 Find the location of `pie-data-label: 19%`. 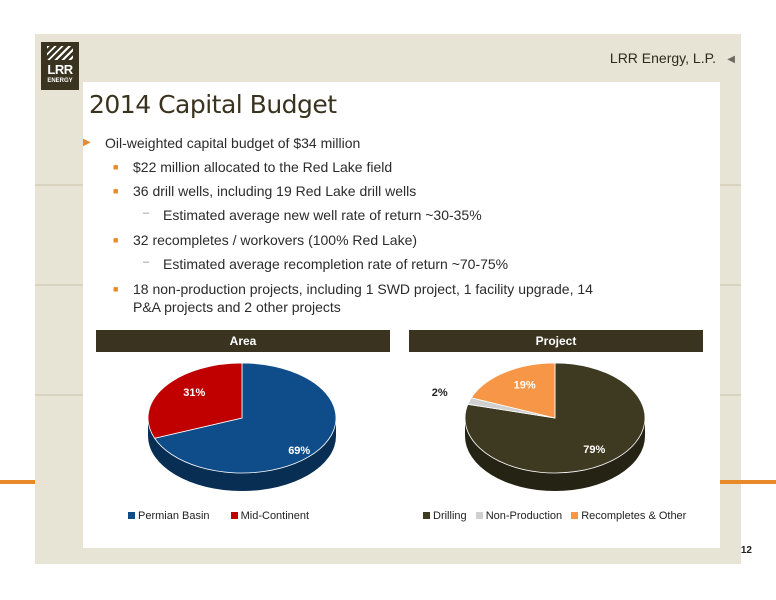

pie-data-label: 19% is located at coordinates (525, 386).